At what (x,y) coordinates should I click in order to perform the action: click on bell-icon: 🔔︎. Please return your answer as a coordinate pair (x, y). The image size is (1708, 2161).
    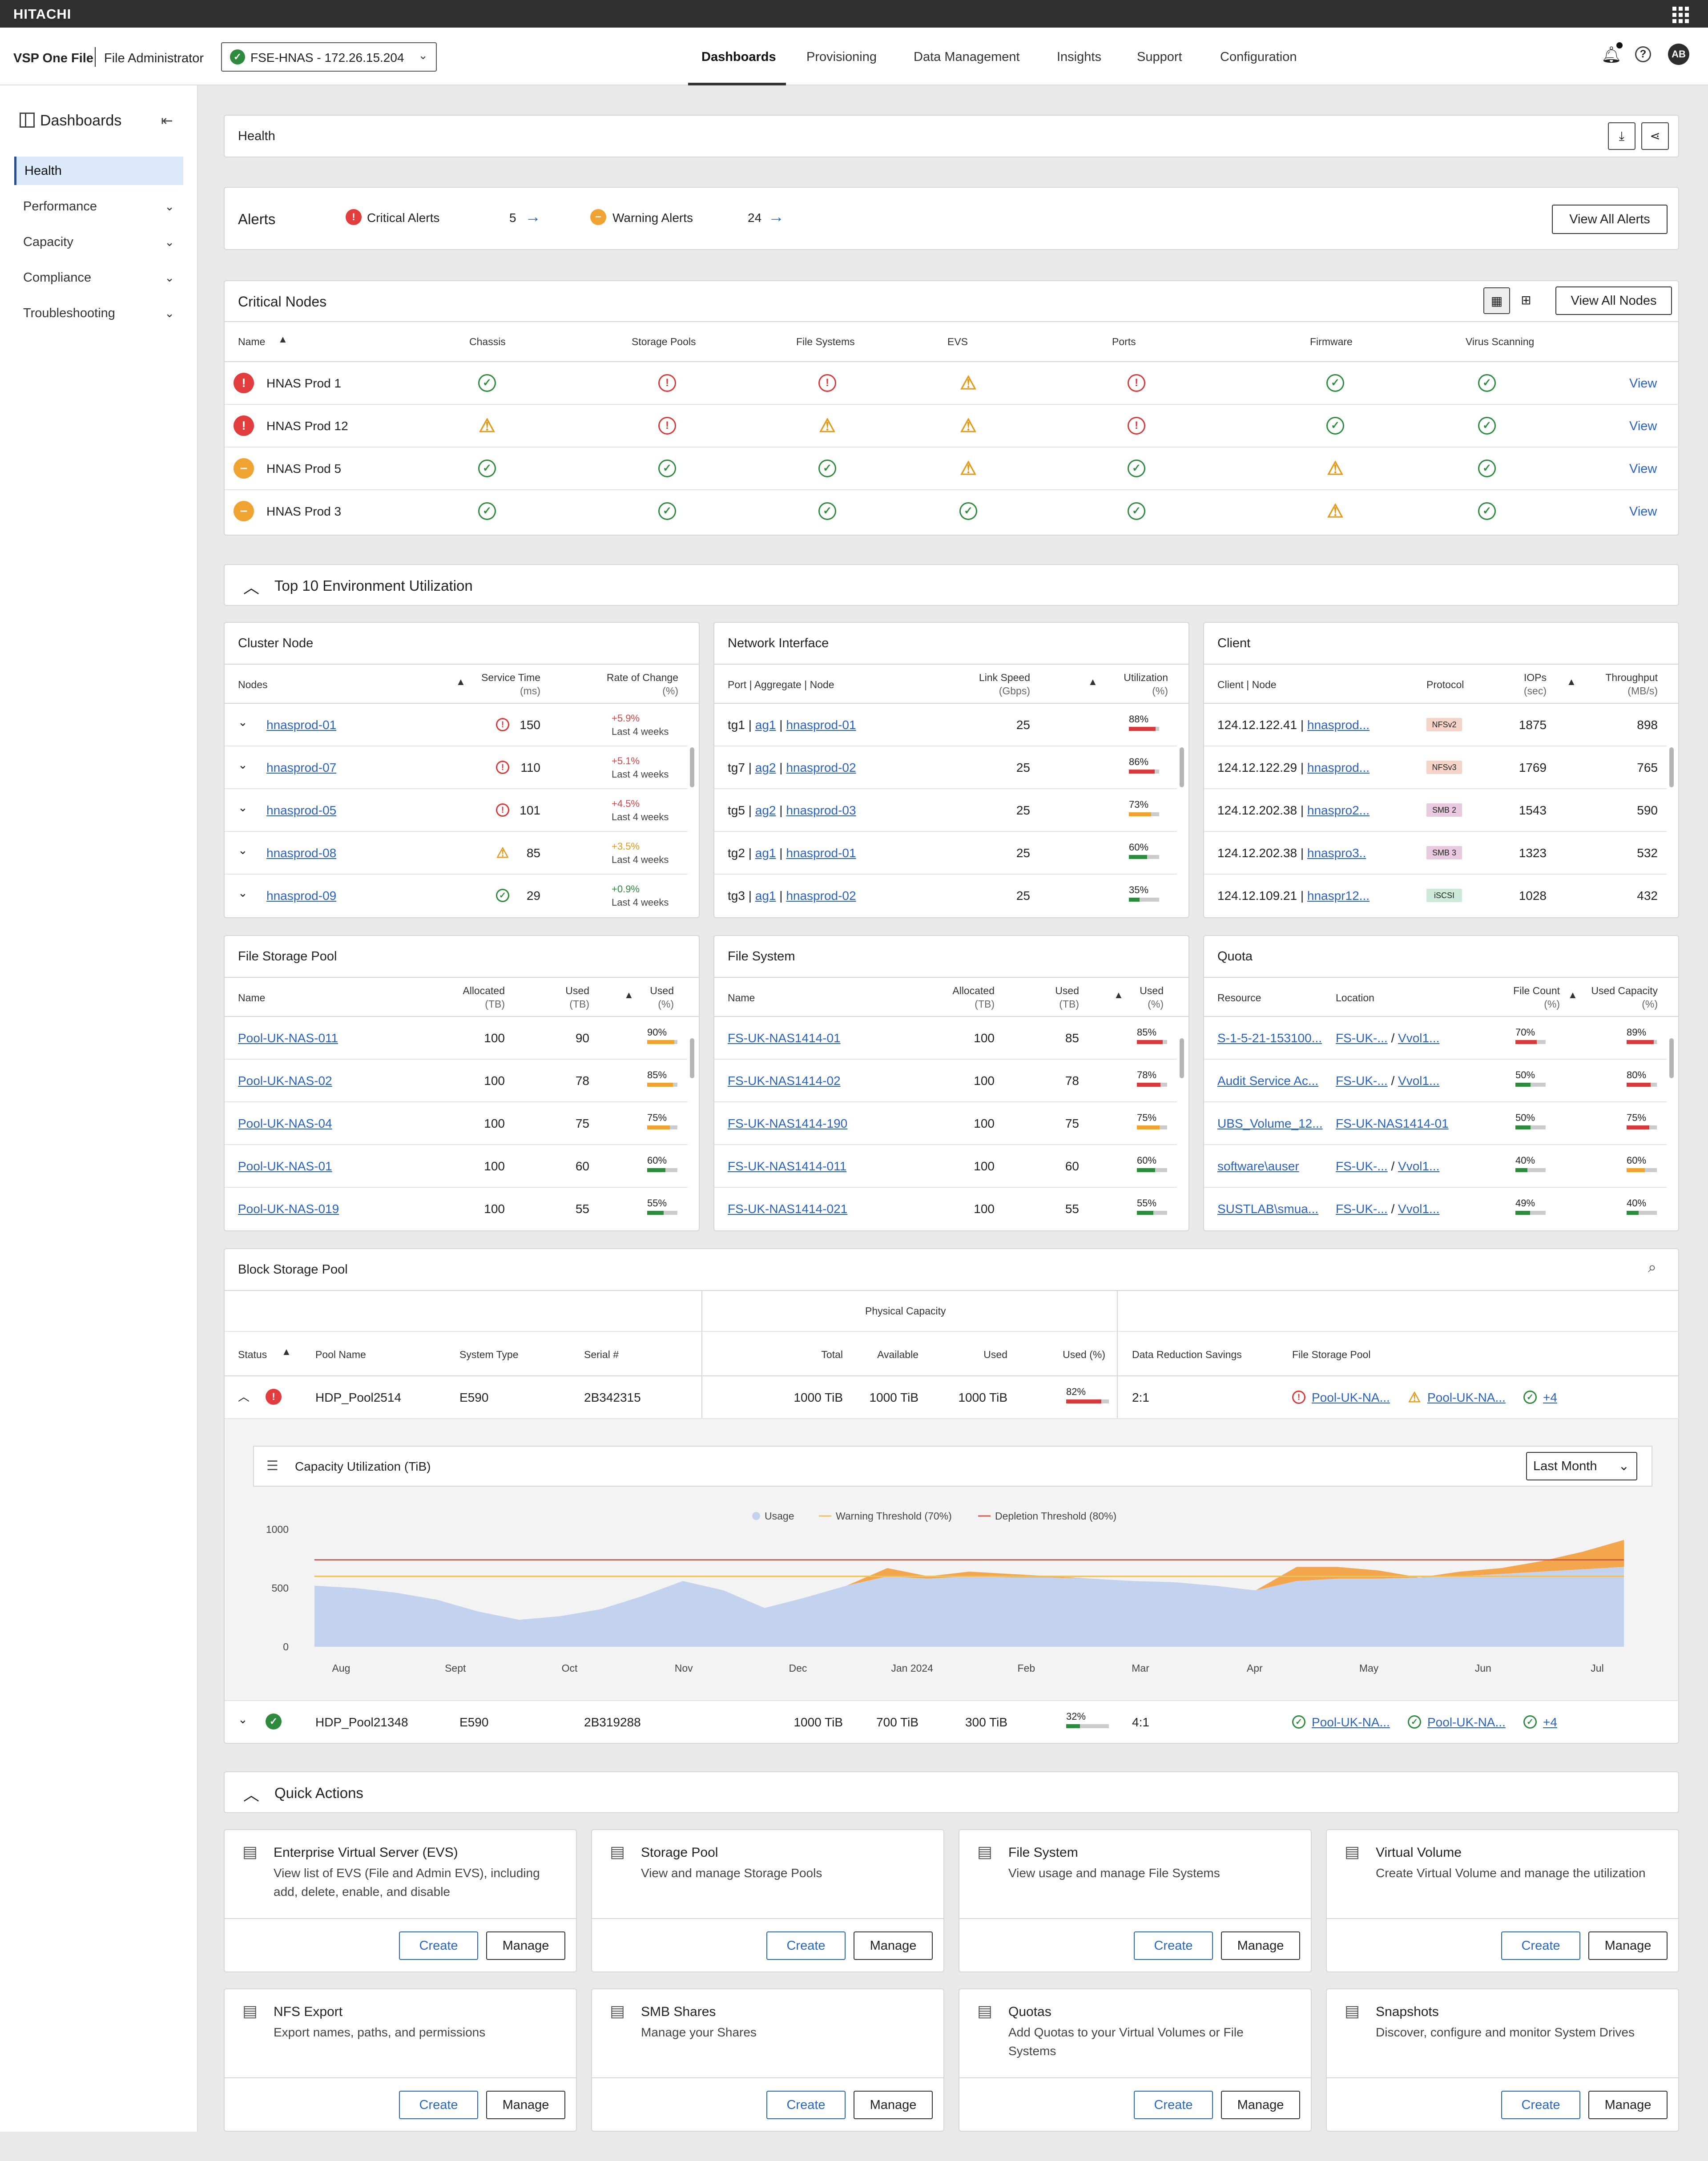
    Looking at the image, I should click on (1611, 54).